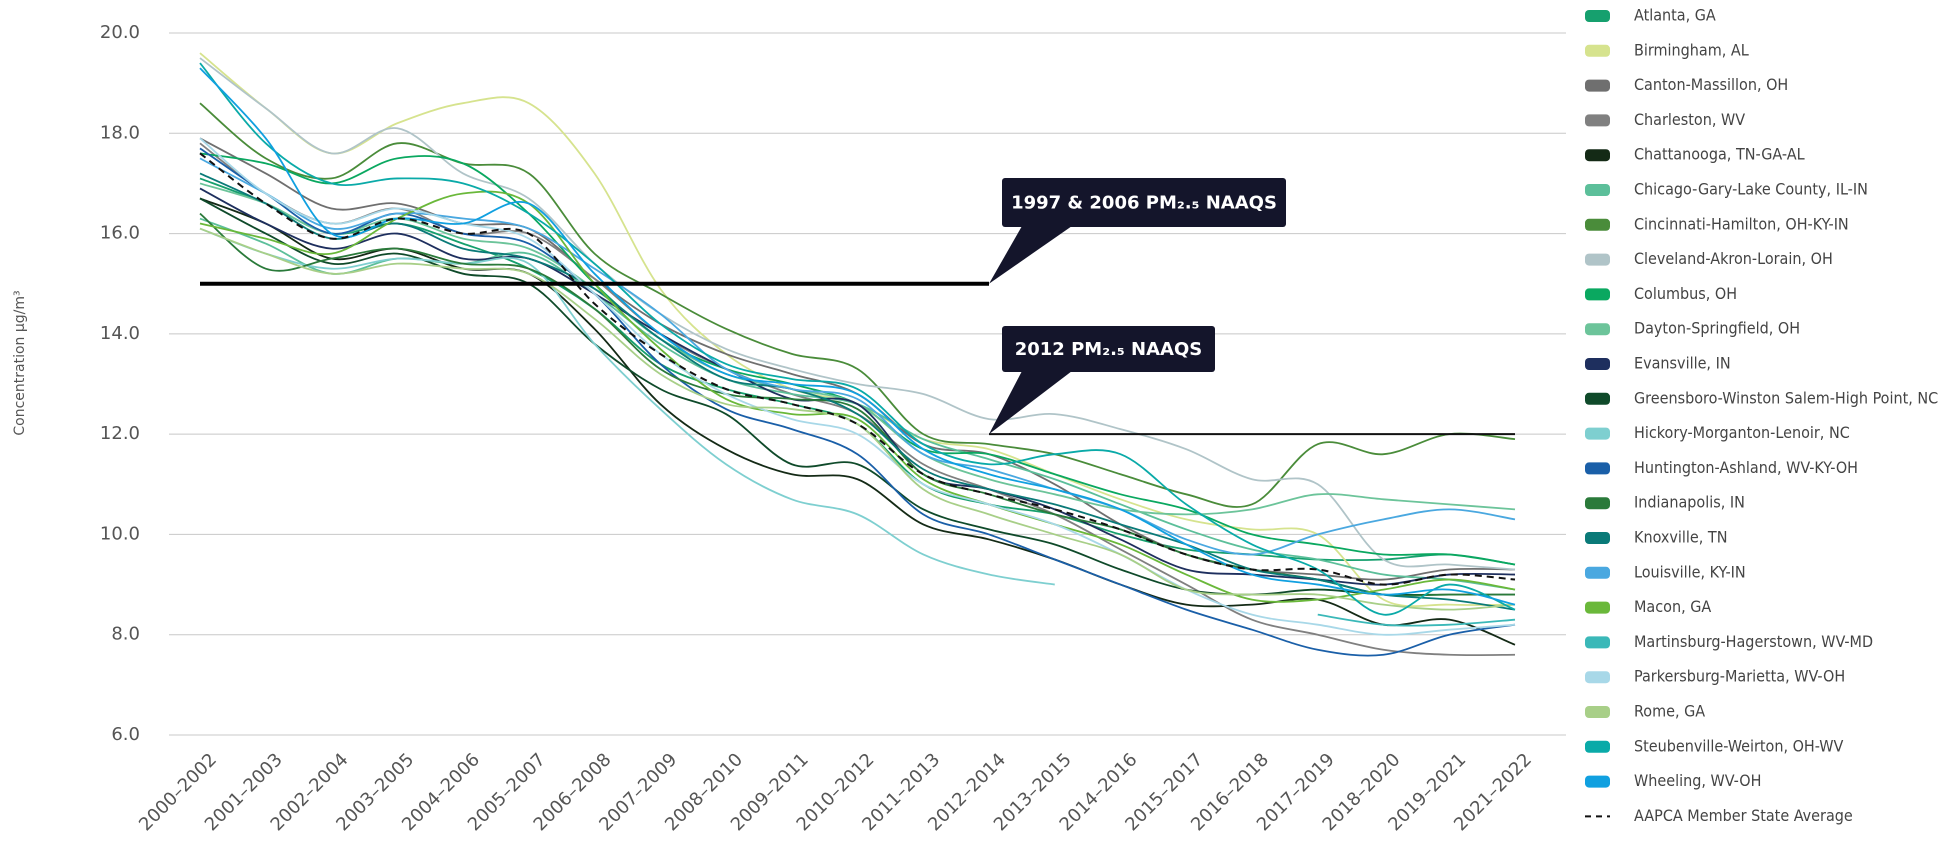 This screenshot has width=1954, height=851. I want to click on legend-label: Chicago-Gary-Lake County, IL-IN, so click(1751, 189).